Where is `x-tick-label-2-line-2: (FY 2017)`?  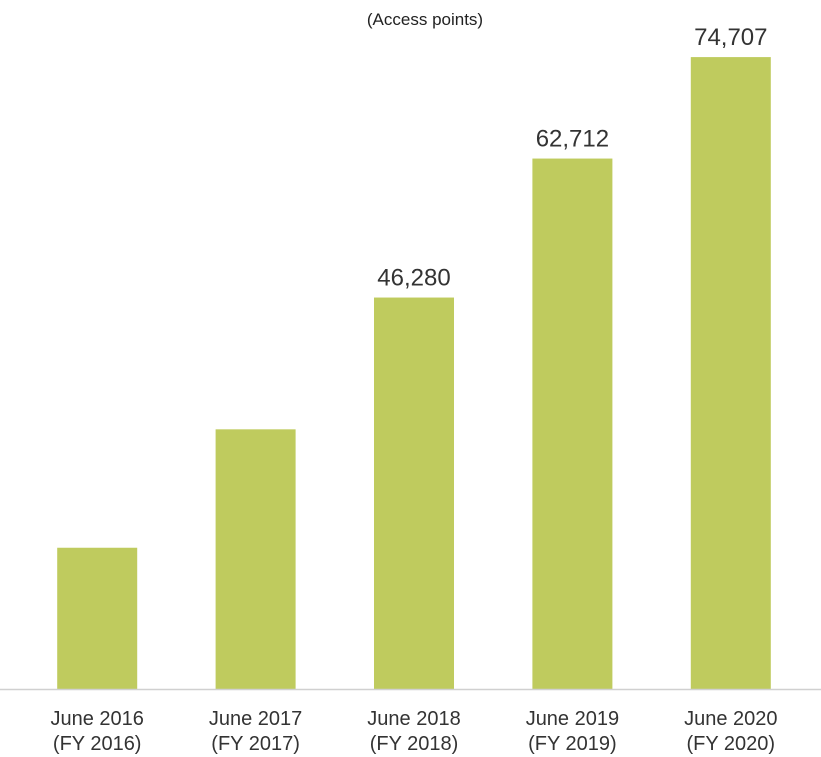 x-tick-label-2-line-2: (FY 2017) is located at coordinates (255, 744).